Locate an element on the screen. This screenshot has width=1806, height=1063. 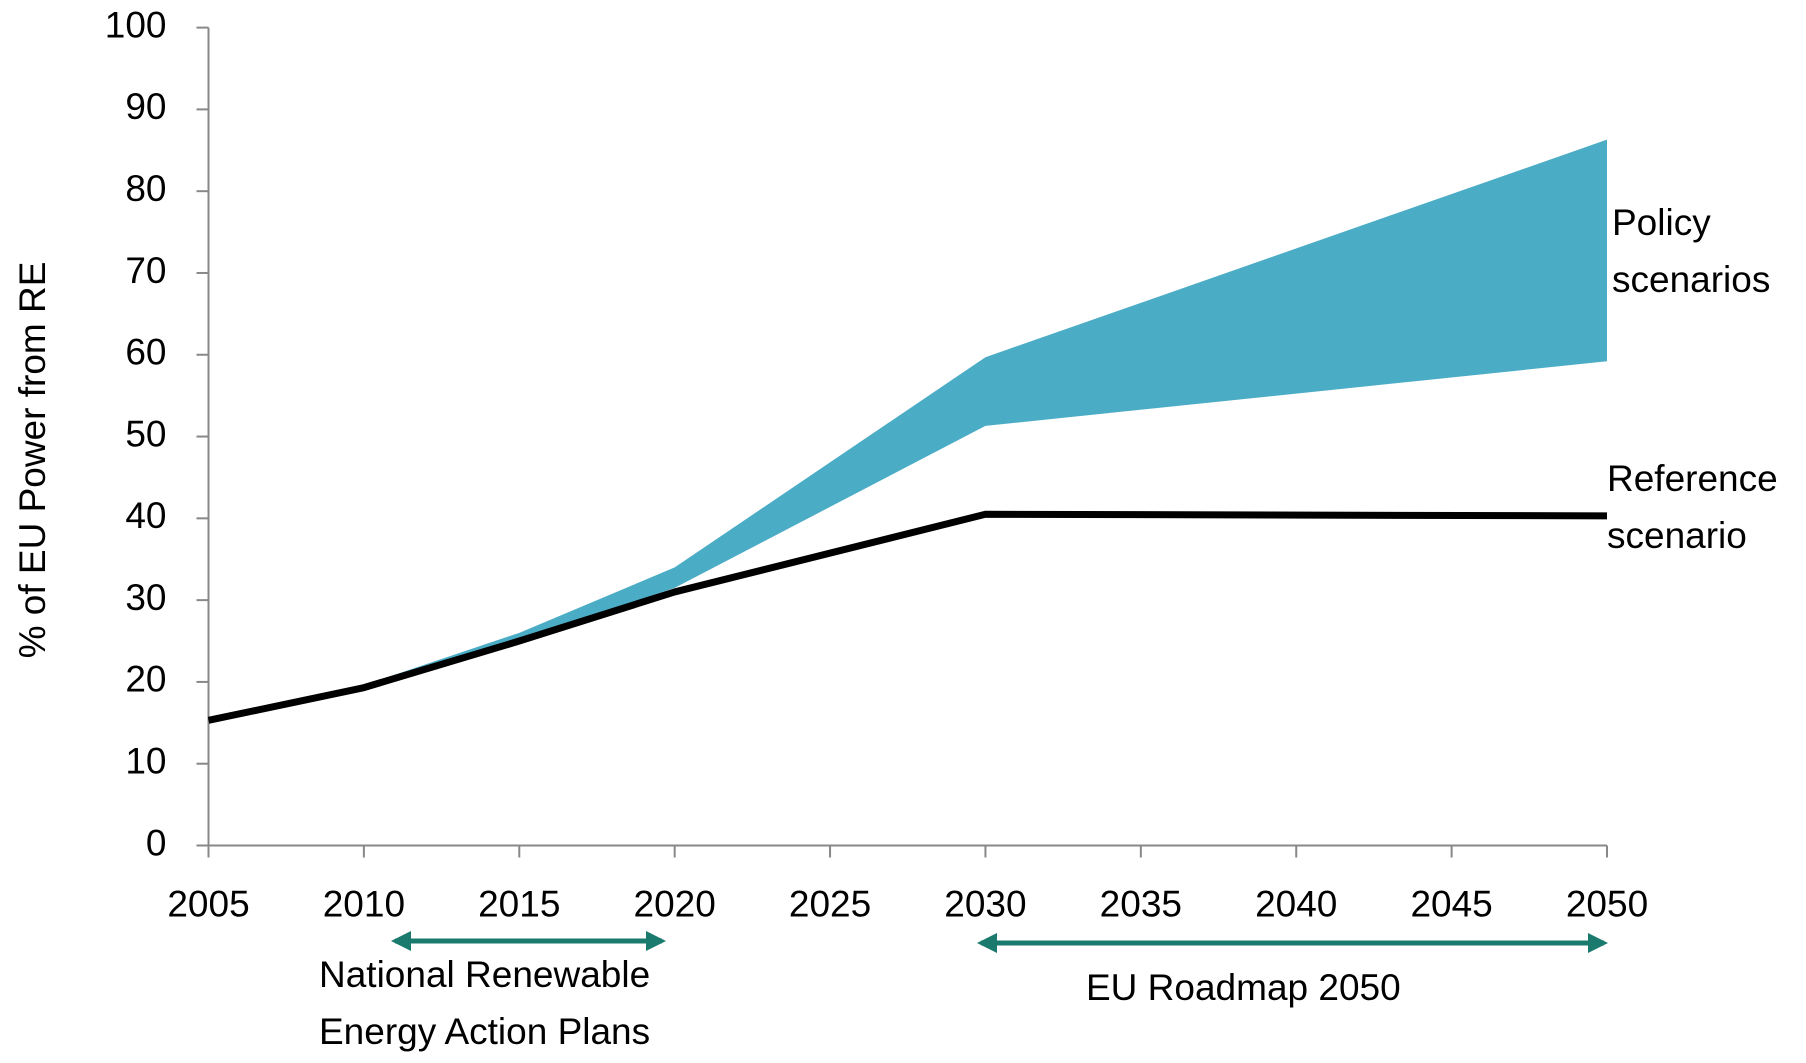
x-tick-label: 2025 is located at coordinates (830, 903).